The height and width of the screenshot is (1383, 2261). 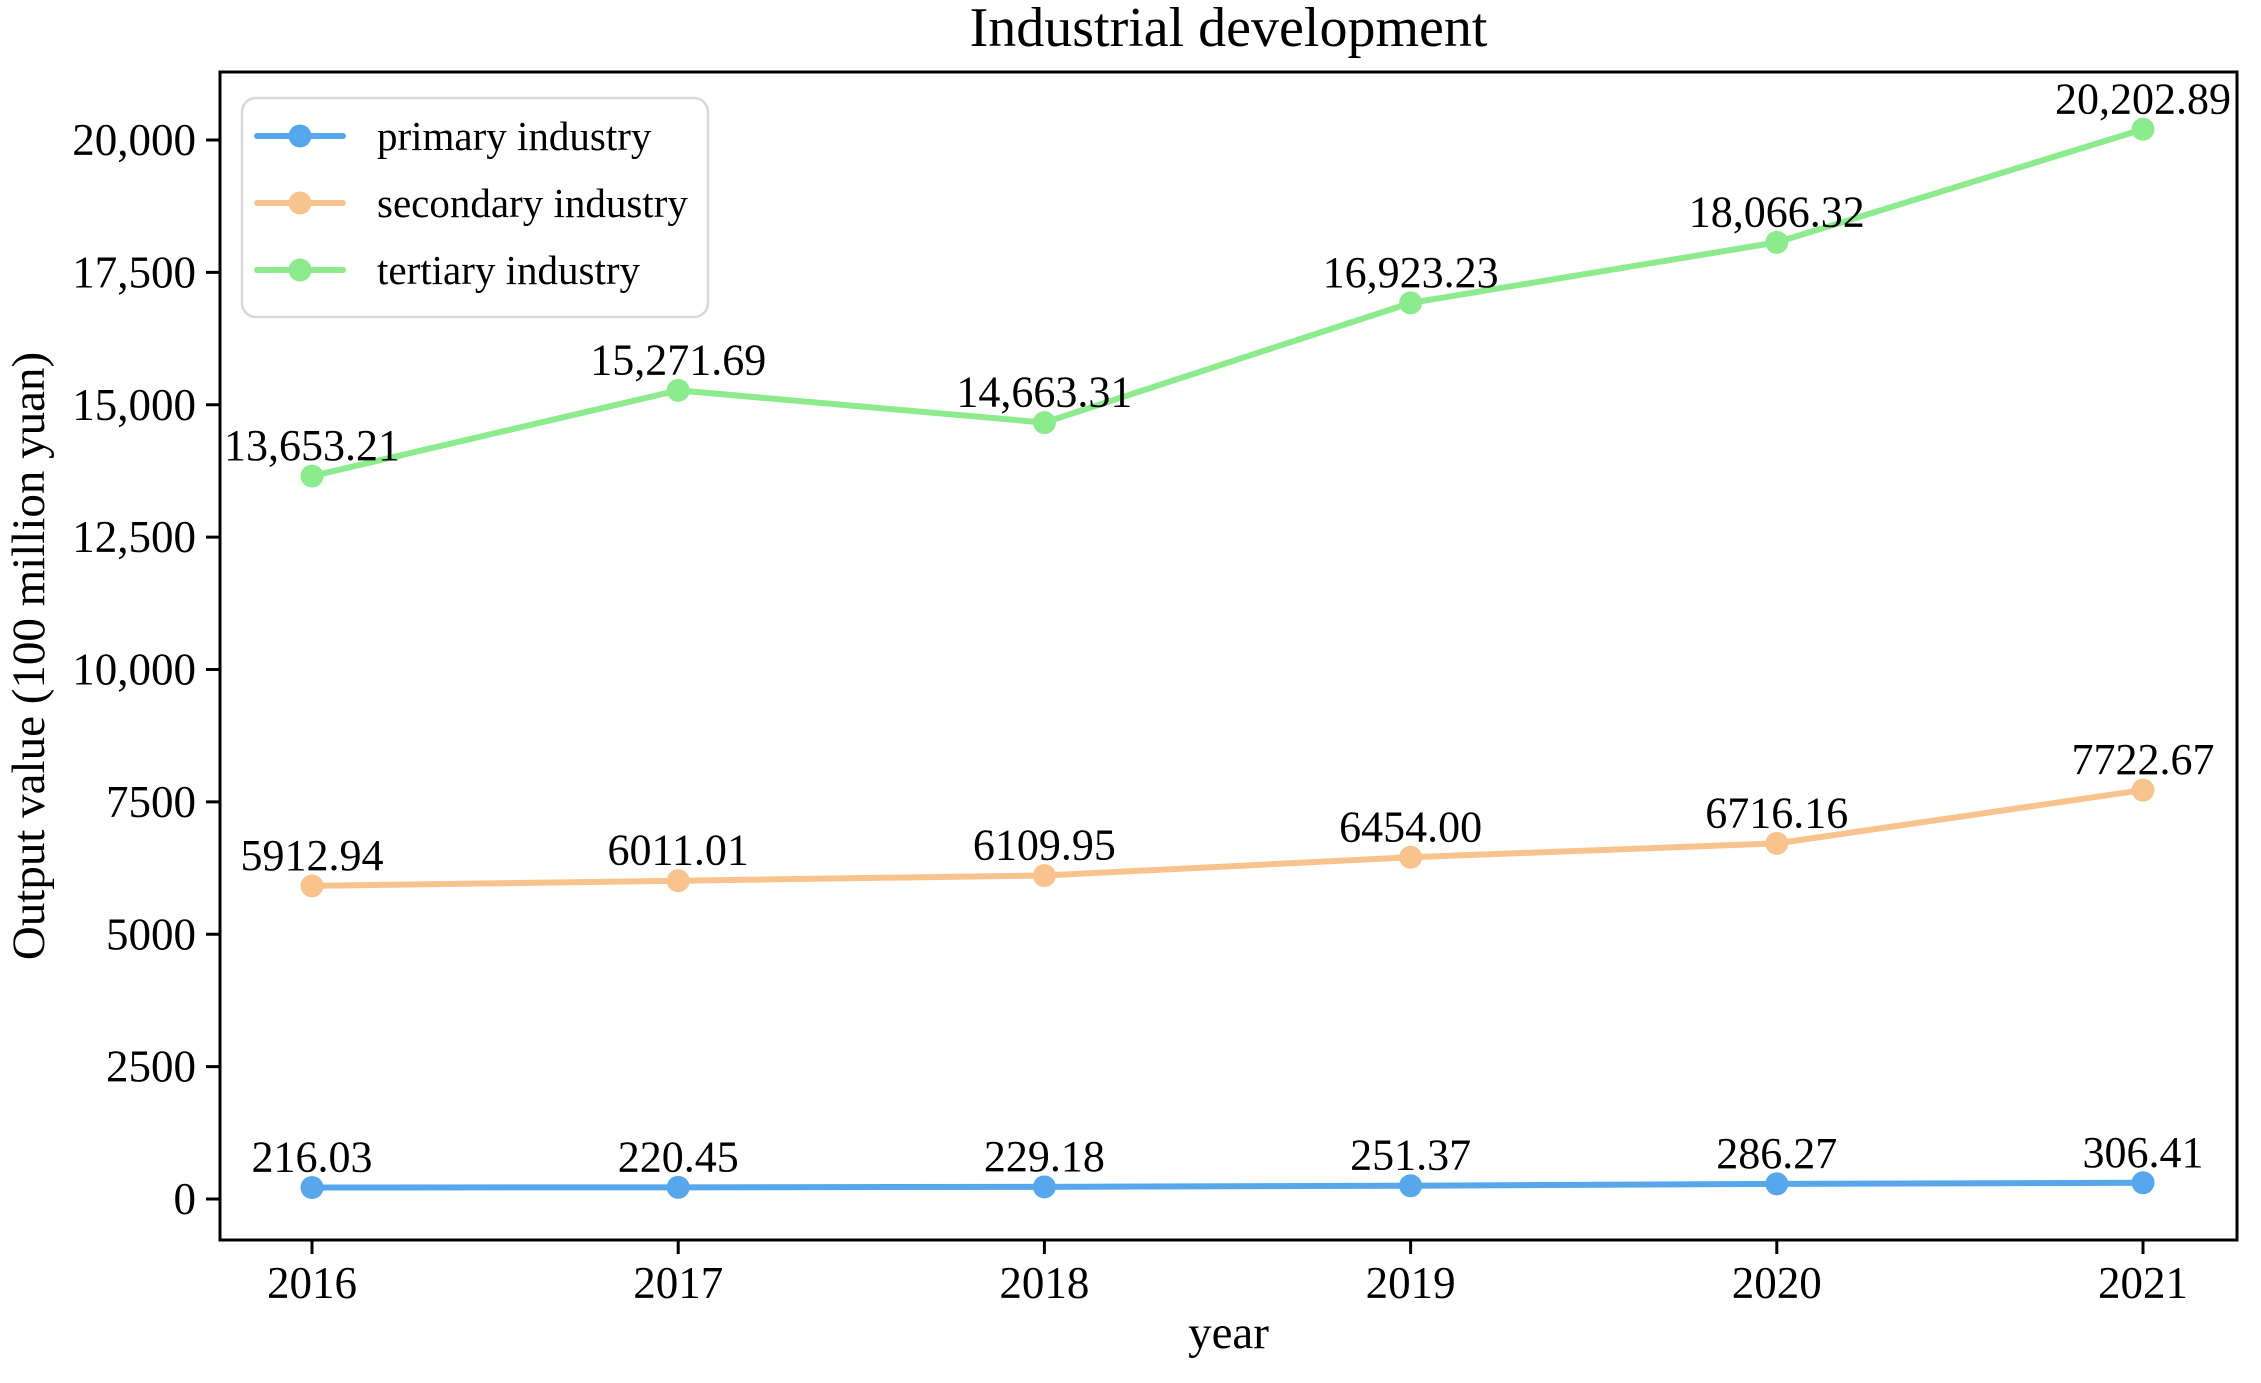 I want to click on data-point-label-primary-industry: 251.37, so click(x=1410, y=1155).